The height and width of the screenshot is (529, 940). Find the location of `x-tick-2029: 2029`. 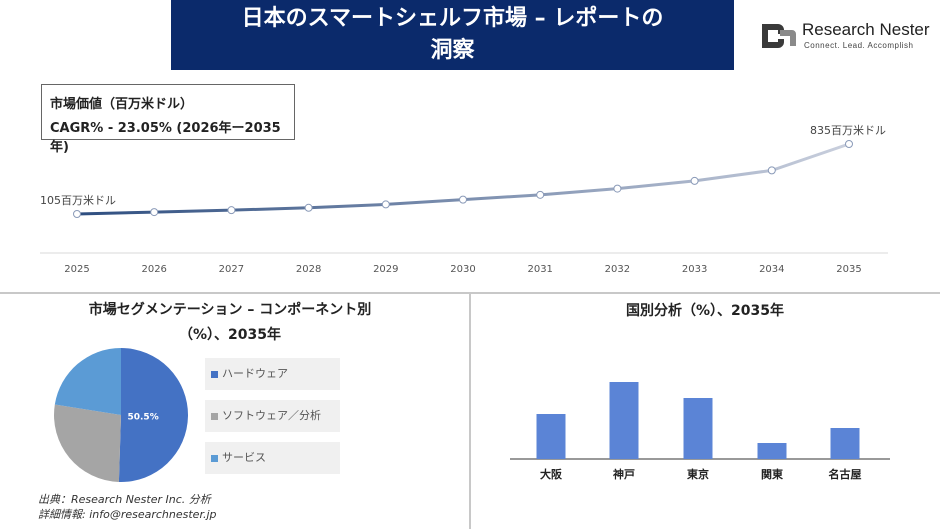

x-tick-2029: 2029 is located at coordinates (385, 269).